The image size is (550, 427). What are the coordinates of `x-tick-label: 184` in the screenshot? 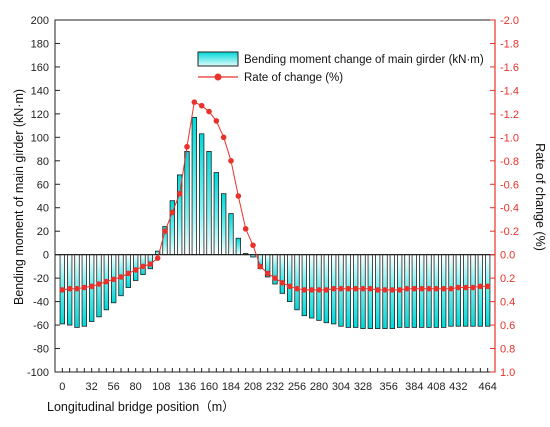 It's located at (231, 387).